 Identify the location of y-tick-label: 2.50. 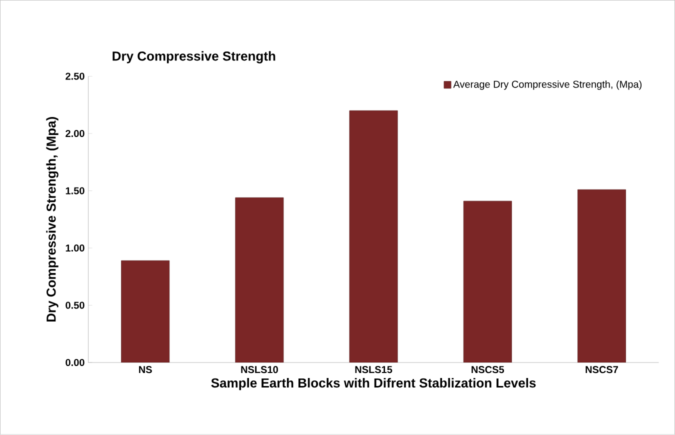
(75, 76).